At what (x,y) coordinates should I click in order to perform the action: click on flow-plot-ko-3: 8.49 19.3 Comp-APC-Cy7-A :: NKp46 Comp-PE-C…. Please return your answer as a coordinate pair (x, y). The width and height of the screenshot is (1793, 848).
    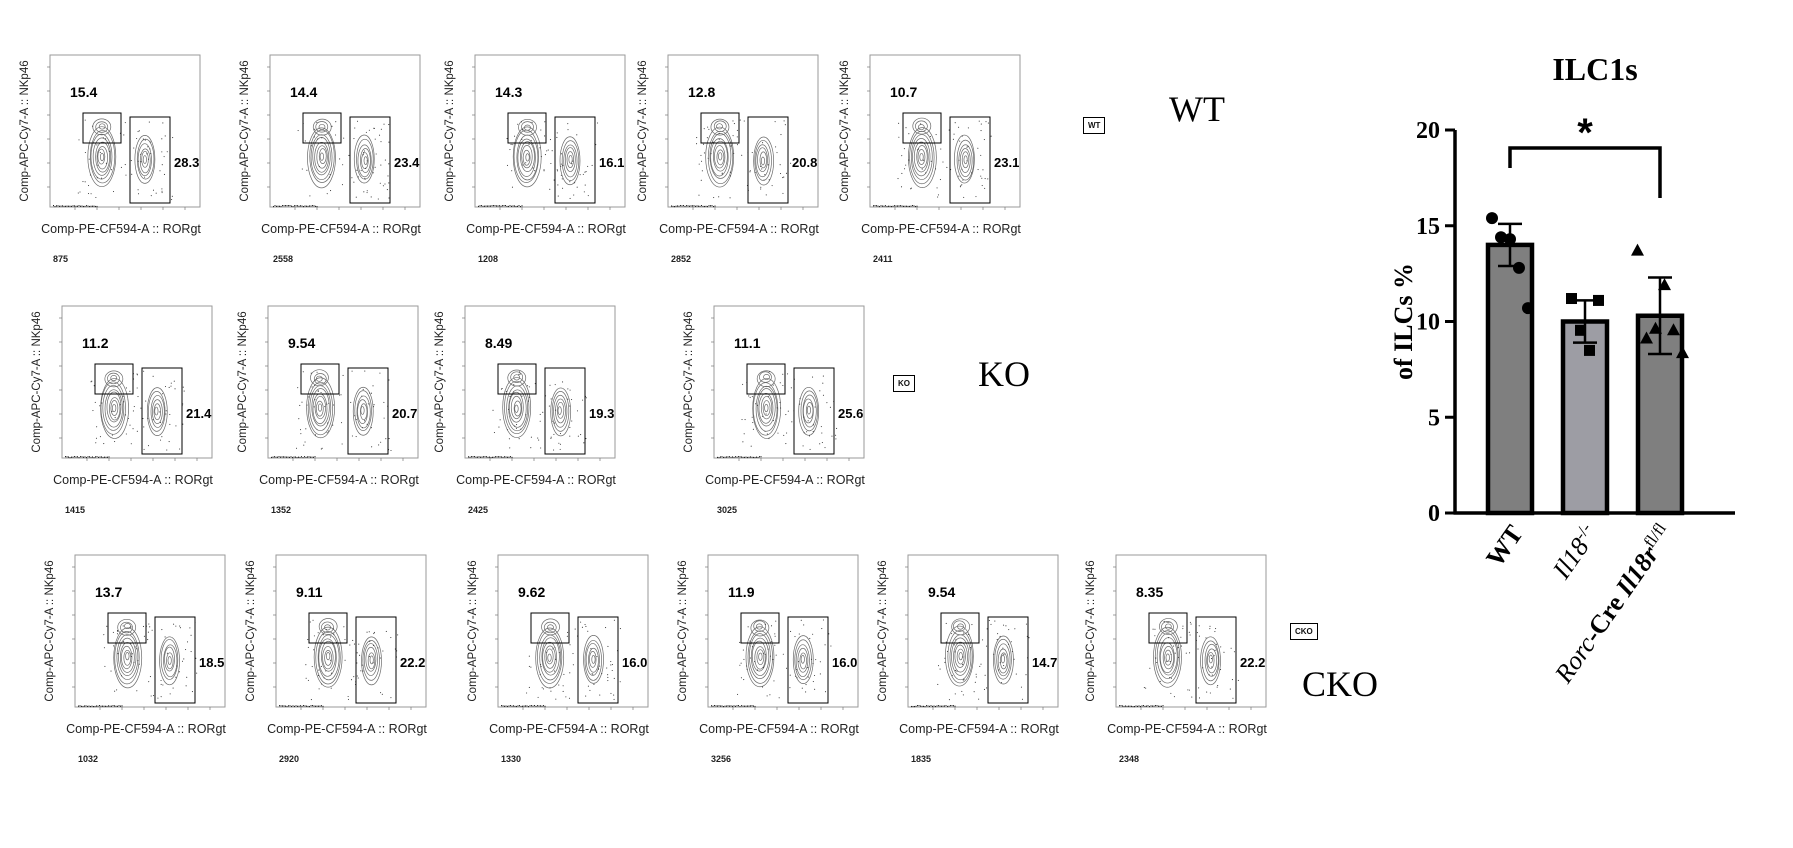
    Looking at the image, I should click on (540, 417).